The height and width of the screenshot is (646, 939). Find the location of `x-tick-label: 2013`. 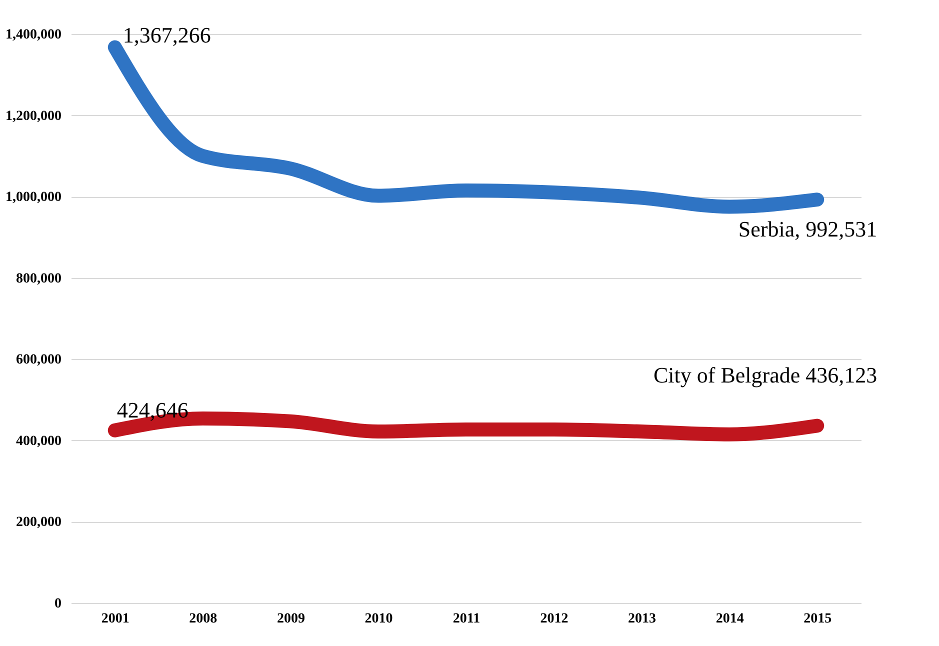

x-tick-label: 2013 is located at coordinates (642, 619).